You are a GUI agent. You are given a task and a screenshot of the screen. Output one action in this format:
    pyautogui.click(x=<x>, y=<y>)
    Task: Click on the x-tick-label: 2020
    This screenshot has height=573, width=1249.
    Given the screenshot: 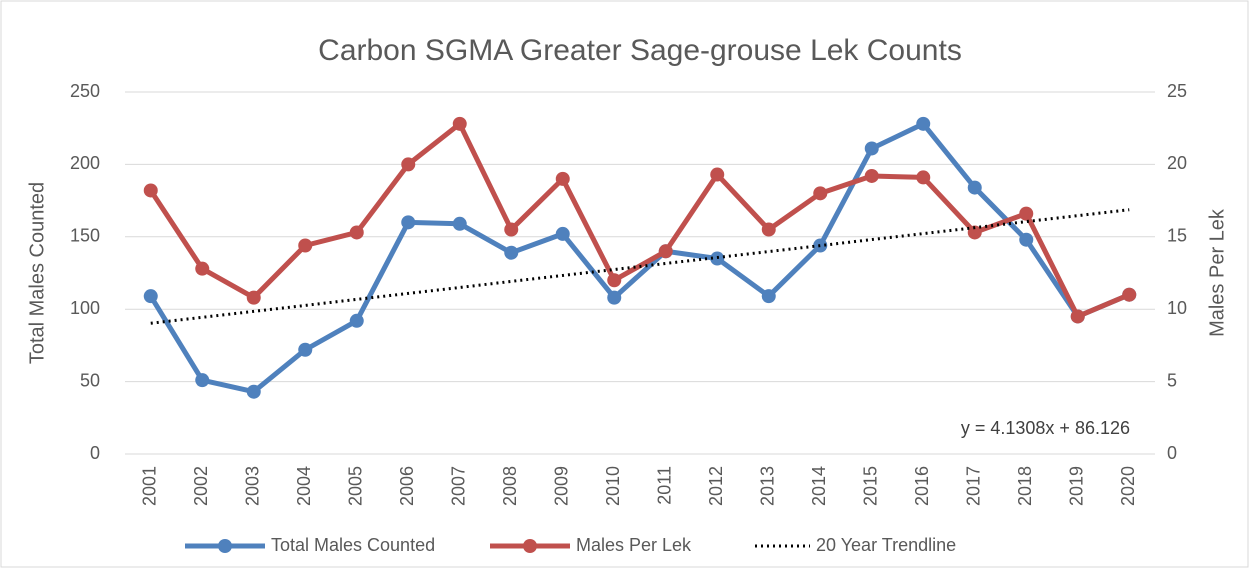 What is the action you would take?
    pyautogui.click(x=1128, y=486)
    